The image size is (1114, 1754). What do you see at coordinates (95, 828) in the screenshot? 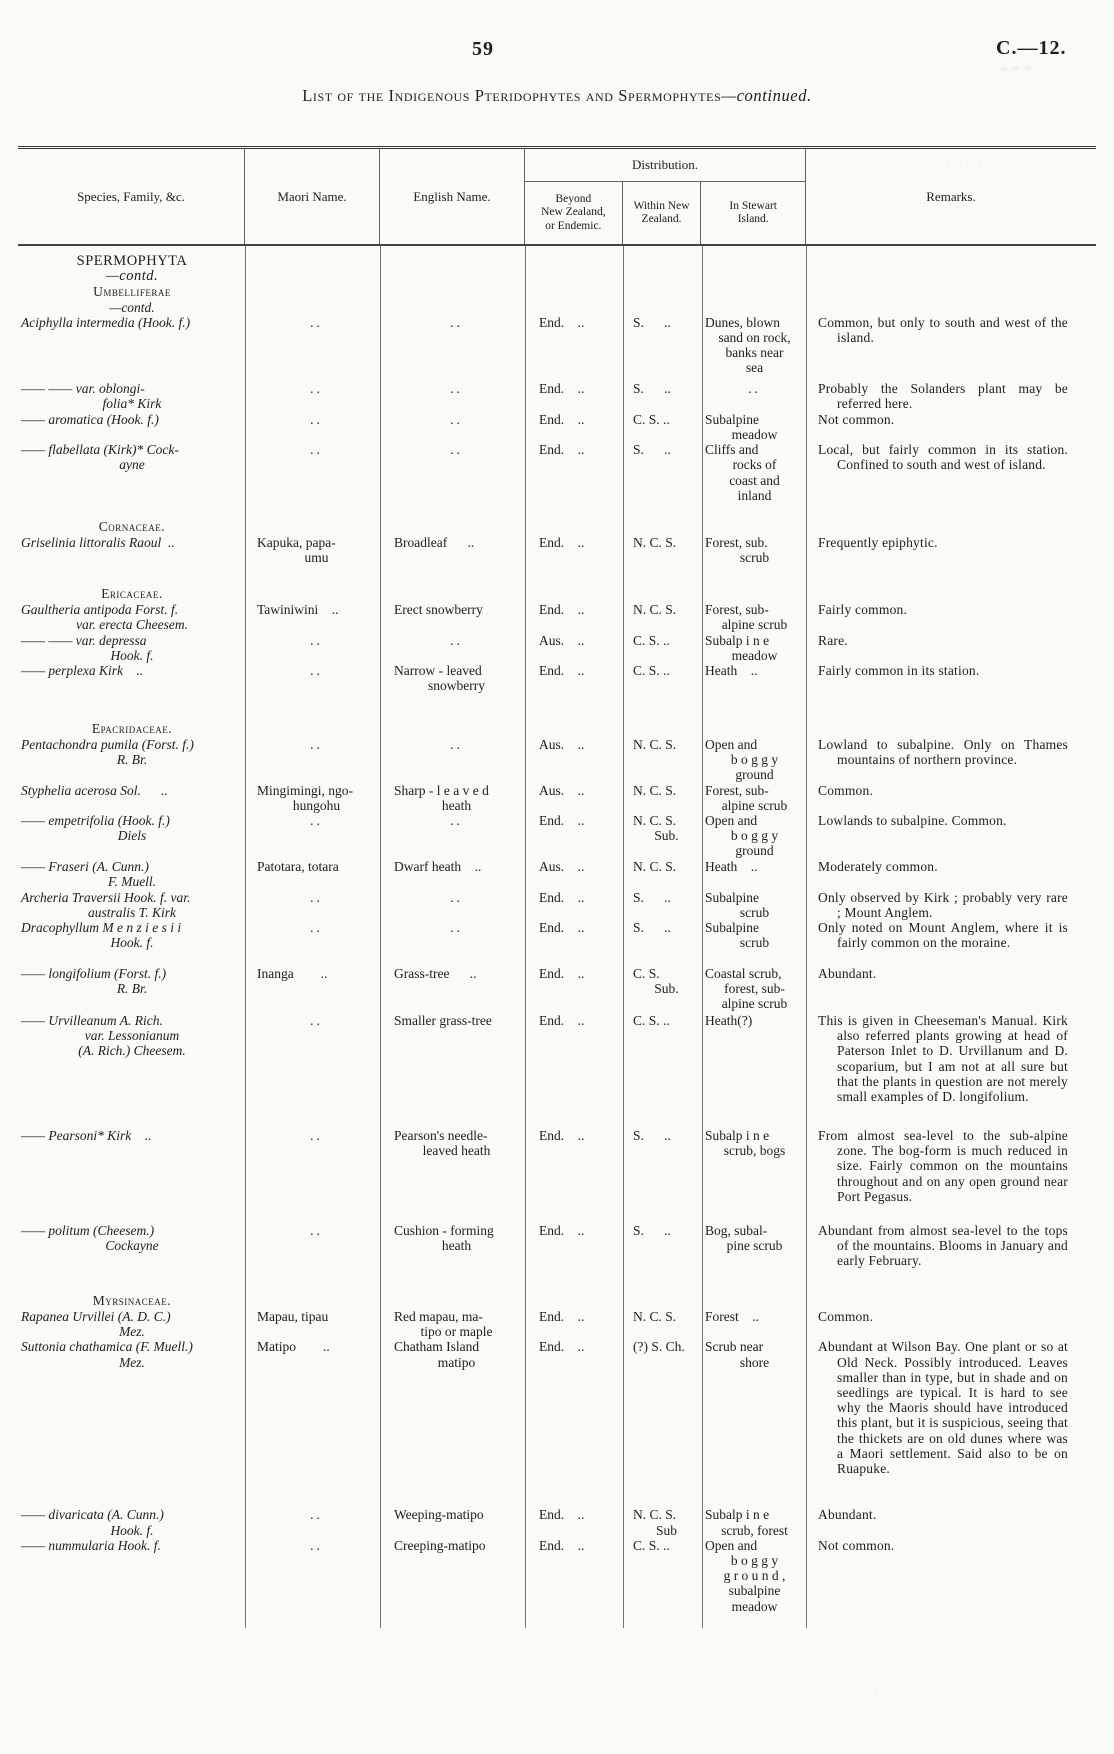
I see `cell-species: —— empetrifolia (Hook. f.) Diels` at bounding box center [95, 828].